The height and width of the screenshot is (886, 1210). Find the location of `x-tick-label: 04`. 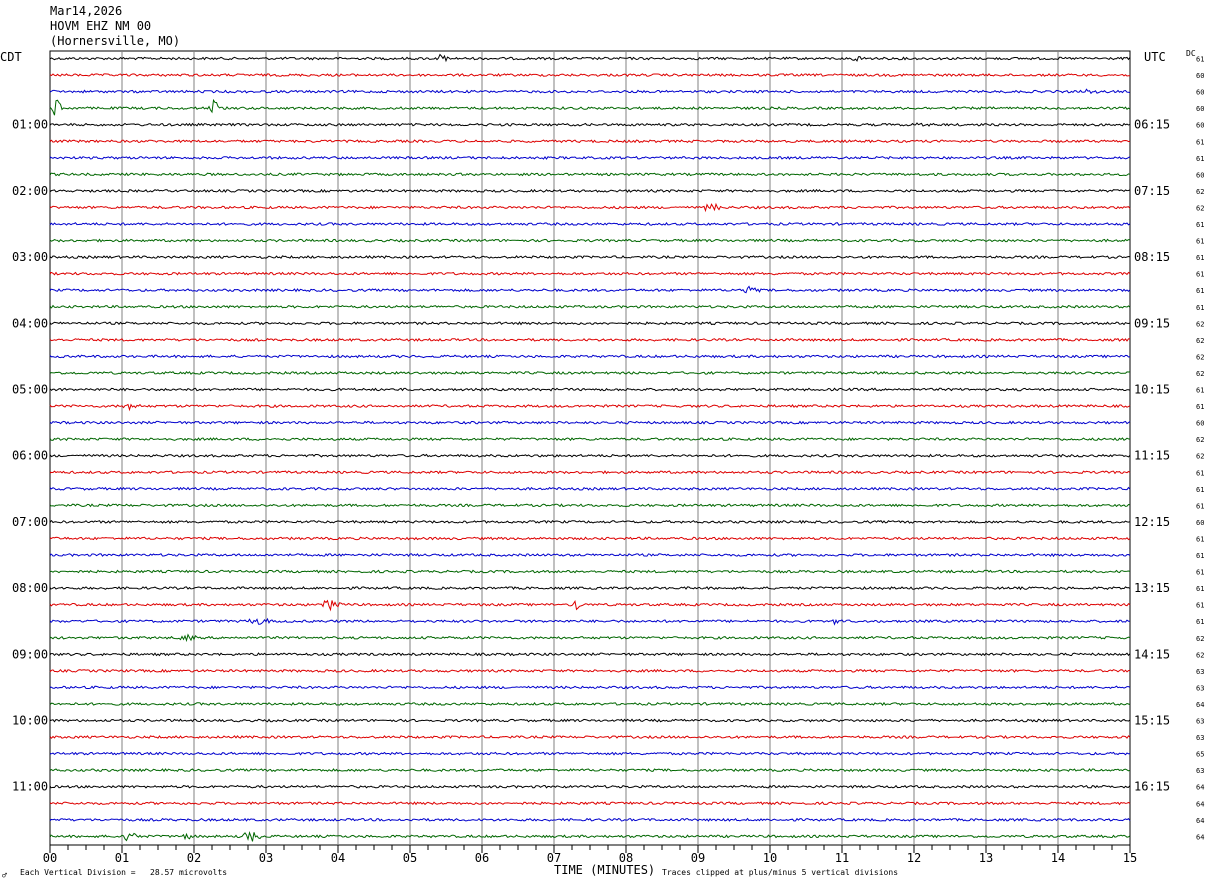

x-tick-label: 04 is located at coordinates (338, 858).